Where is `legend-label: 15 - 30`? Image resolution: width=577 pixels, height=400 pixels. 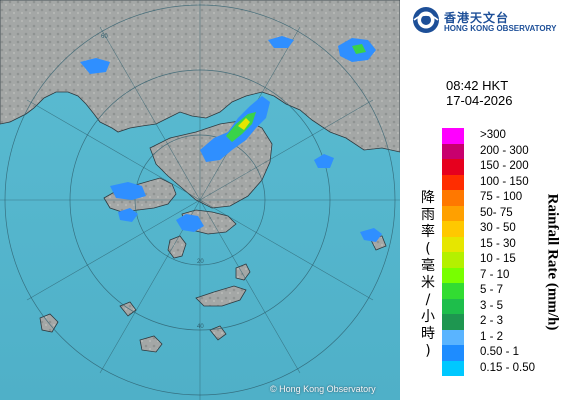 legend-label: 15 - 30 is located at coordinates (498, 243).